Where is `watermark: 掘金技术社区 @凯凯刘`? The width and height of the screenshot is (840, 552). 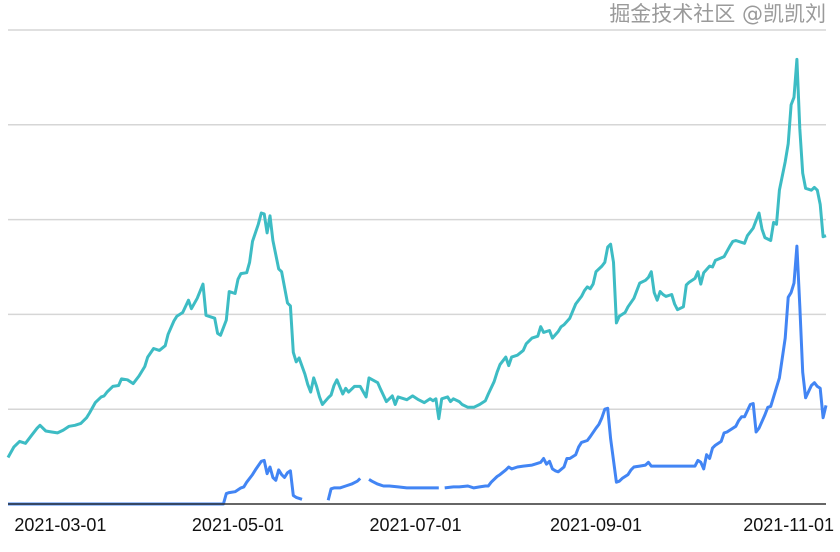 watermark: 掘金技术社区 @凯凯刘 is located at coordinates (717, 14).